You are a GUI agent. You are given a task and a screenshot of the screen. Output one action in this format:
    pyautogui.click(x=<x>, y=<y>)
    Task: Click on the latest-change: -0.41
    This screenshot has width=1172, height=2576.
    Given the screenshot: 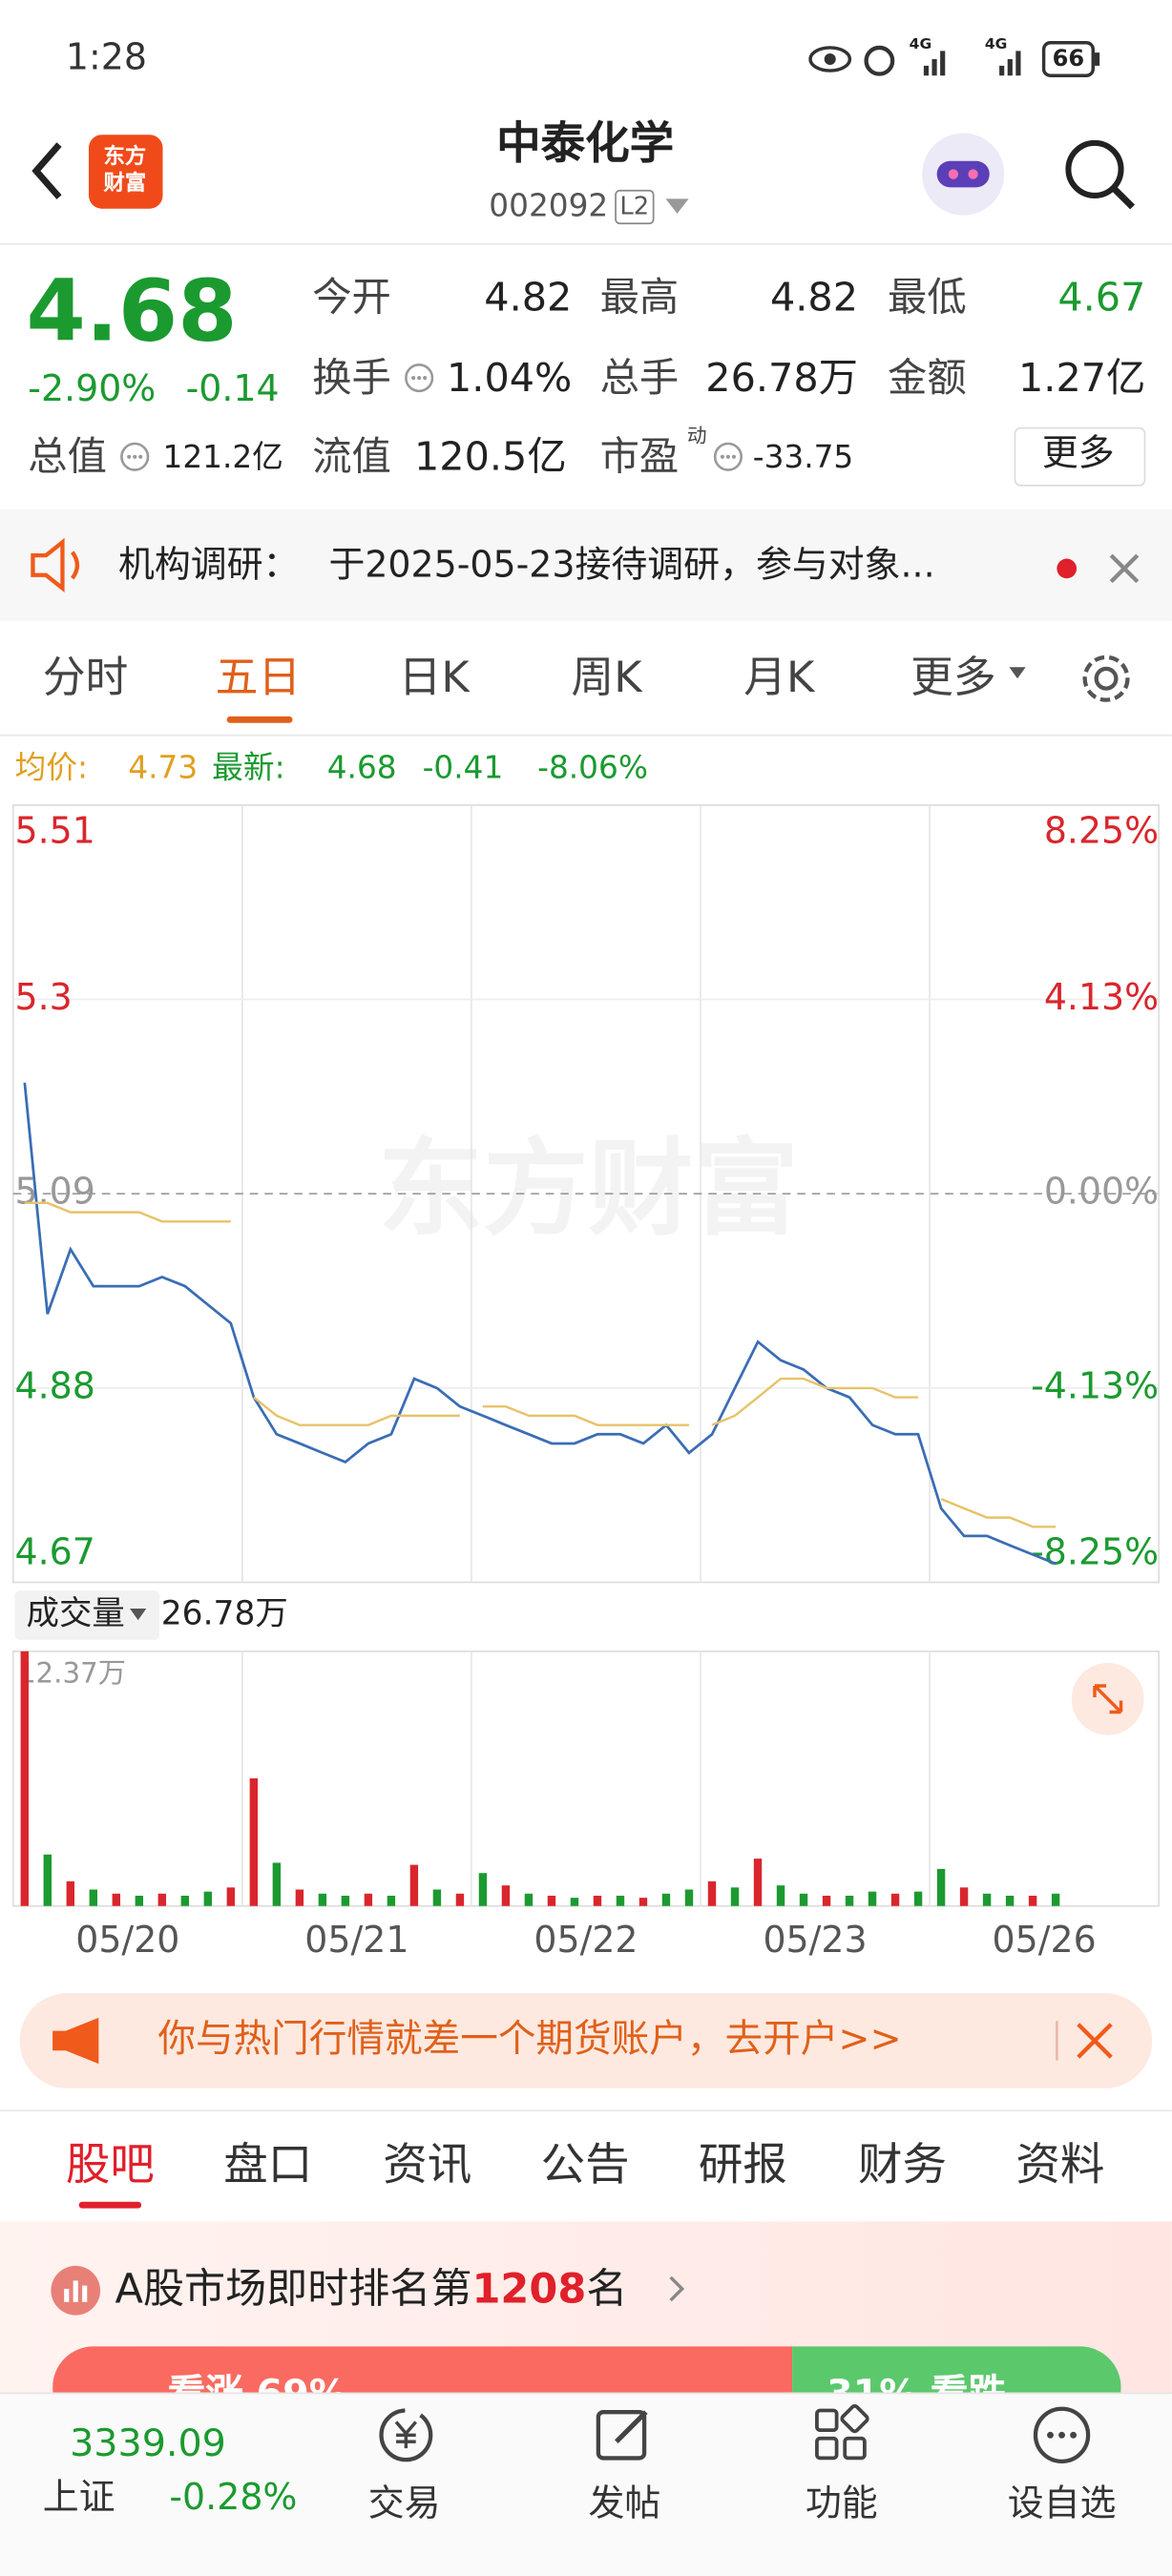 What is the action you would take?
    pyautogui.click(x=463, y=768)
    